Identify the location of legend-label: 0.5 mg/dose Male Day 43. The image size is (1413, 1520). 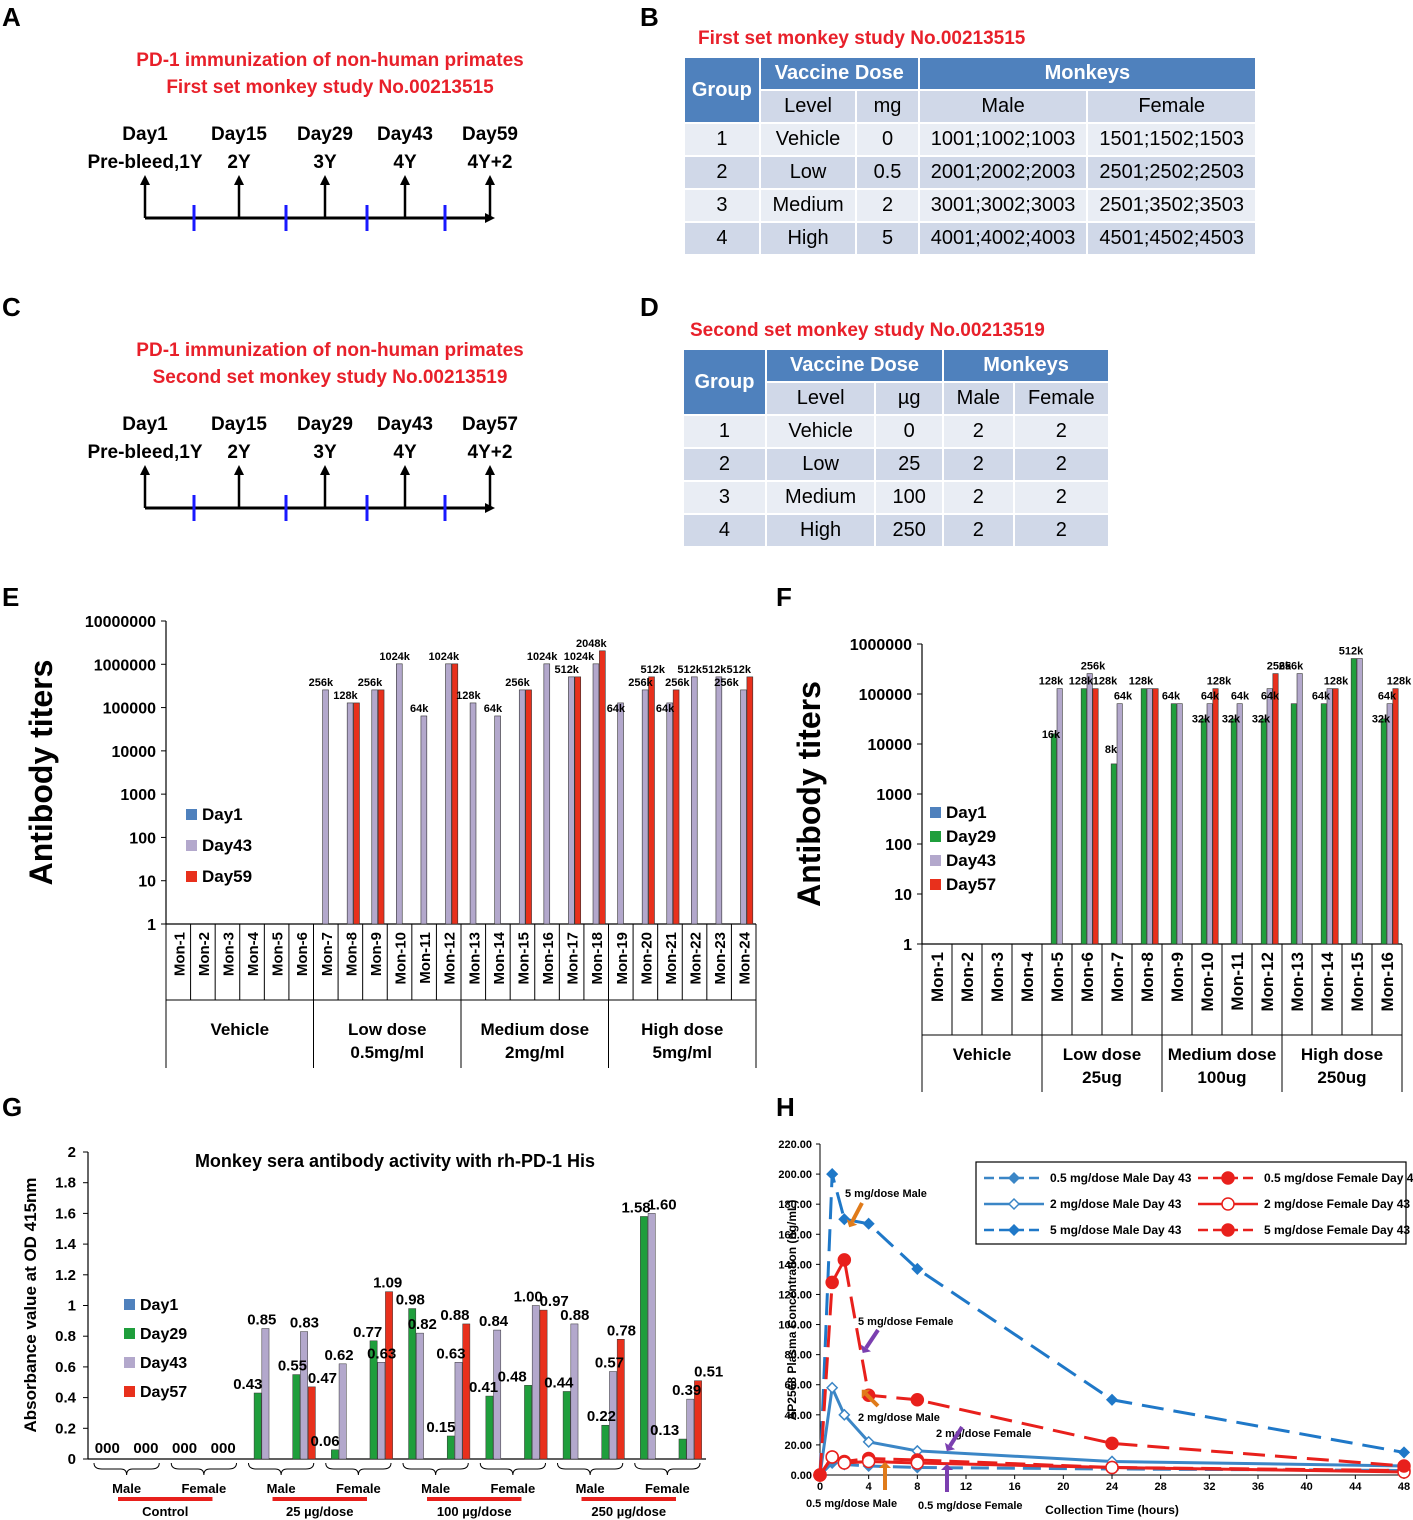
(1121, 1178).